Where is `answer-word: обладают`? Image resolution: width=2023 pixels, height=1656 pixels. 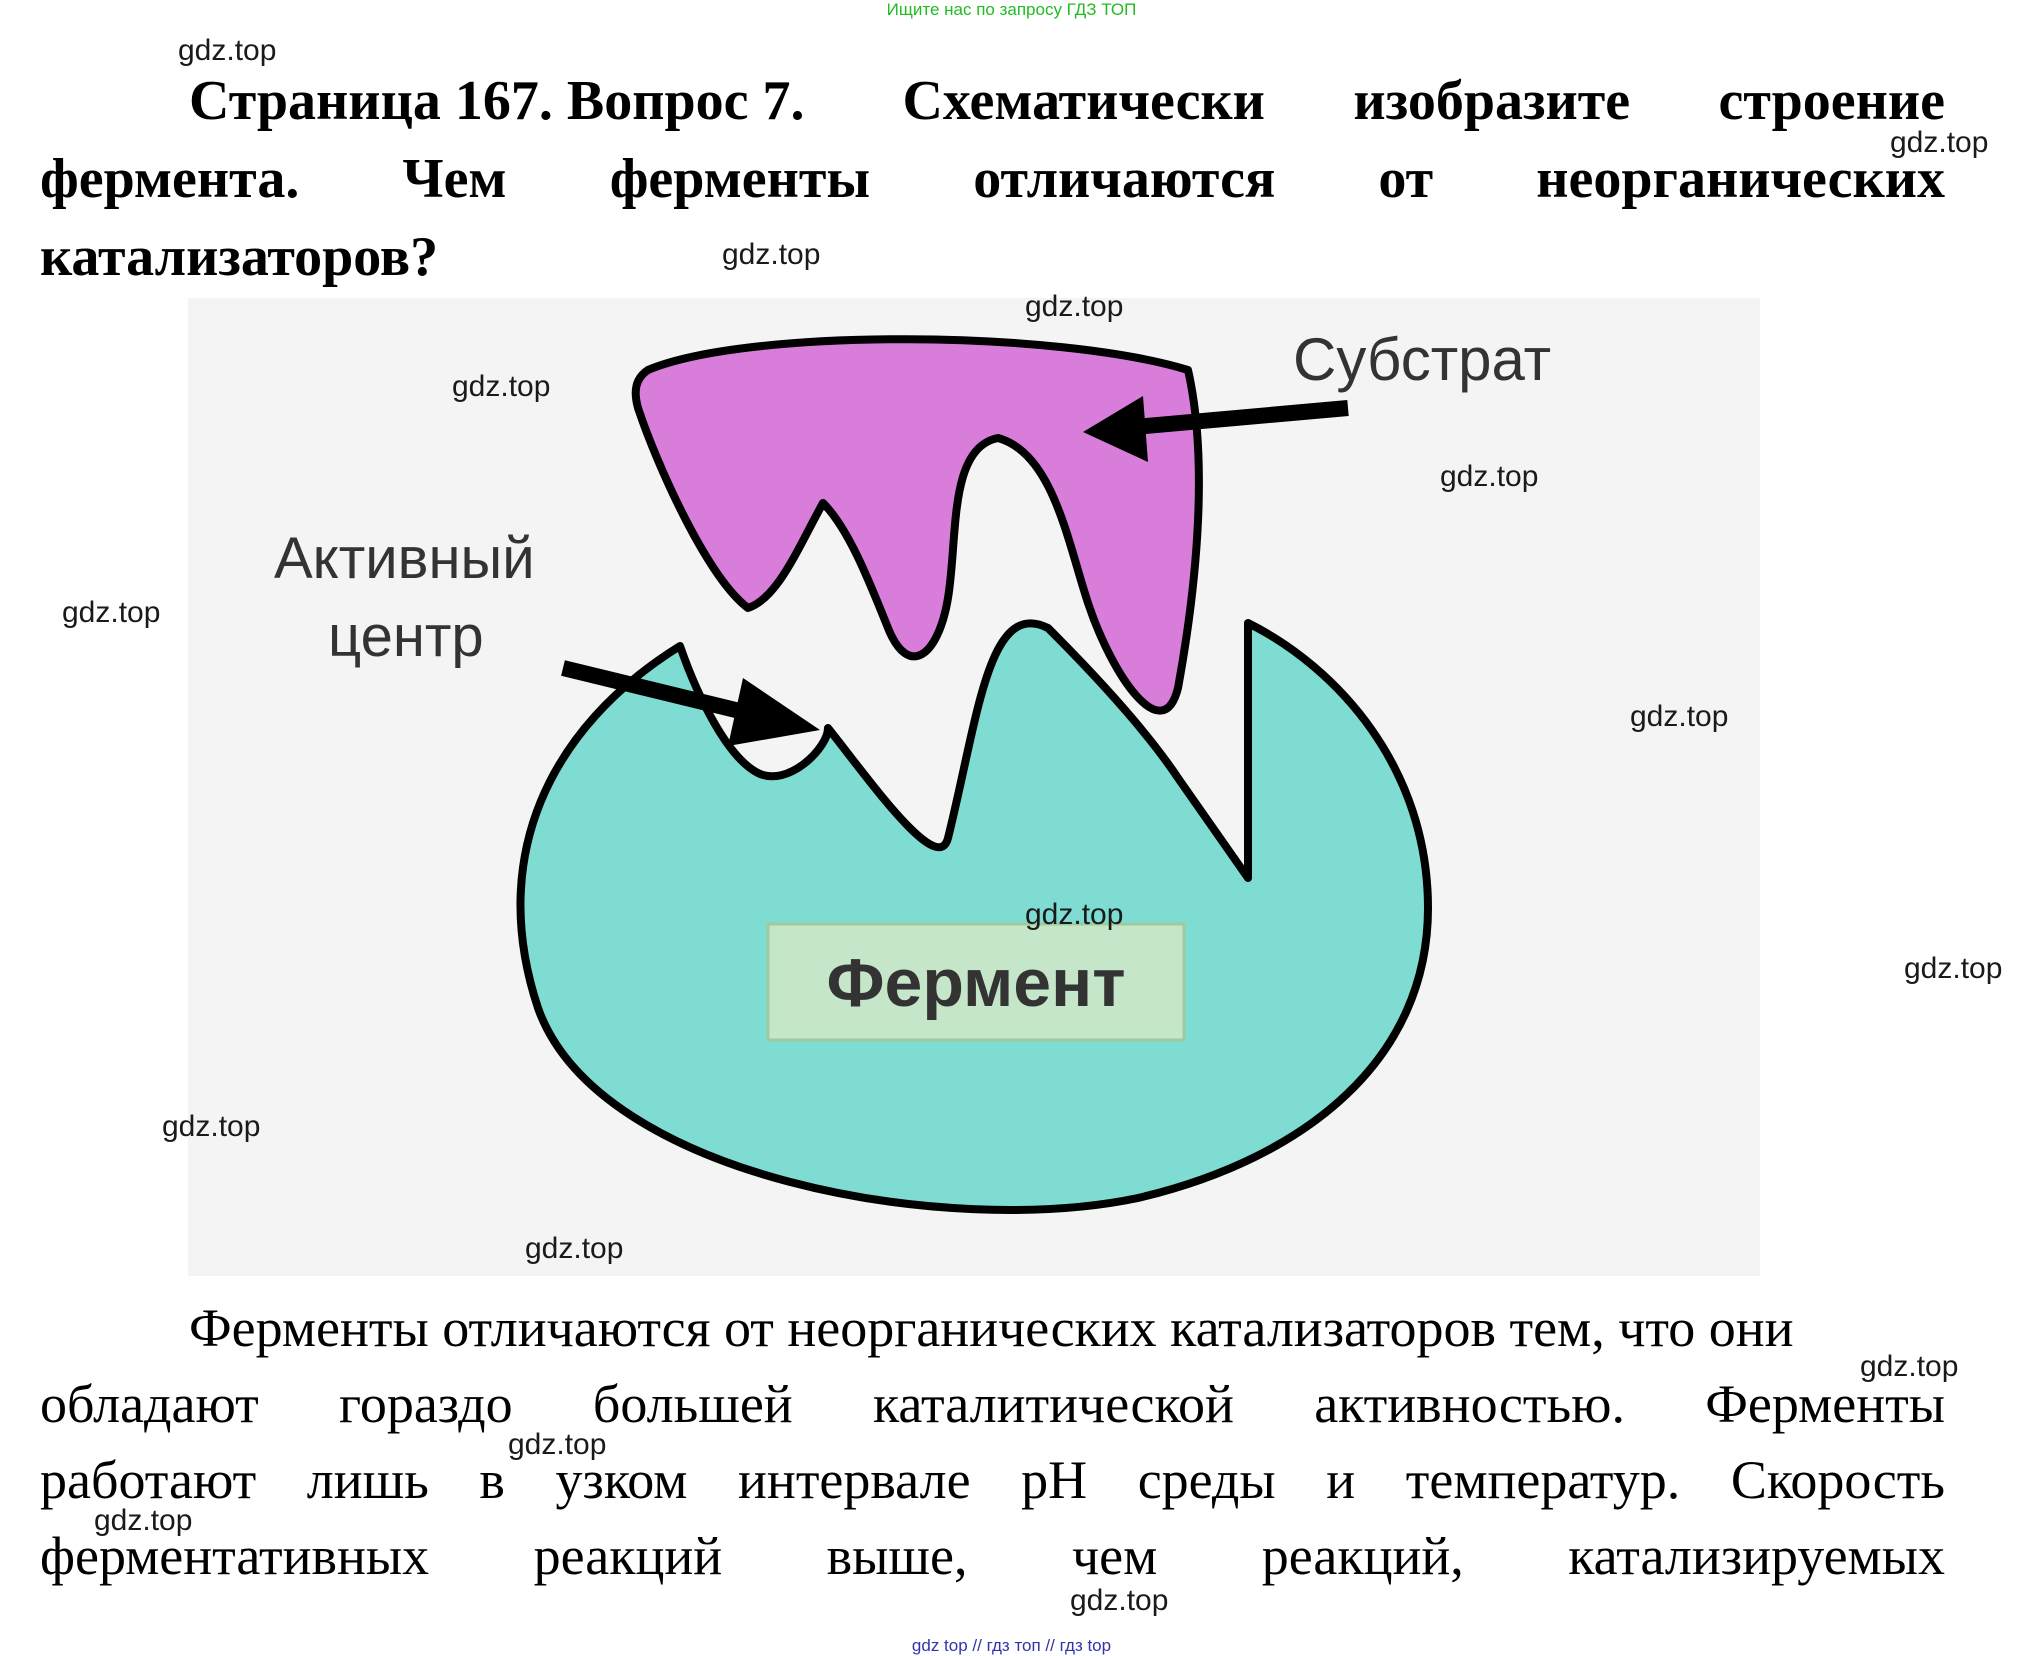
answer-word: обладают is located at coordinates (149, 1404).